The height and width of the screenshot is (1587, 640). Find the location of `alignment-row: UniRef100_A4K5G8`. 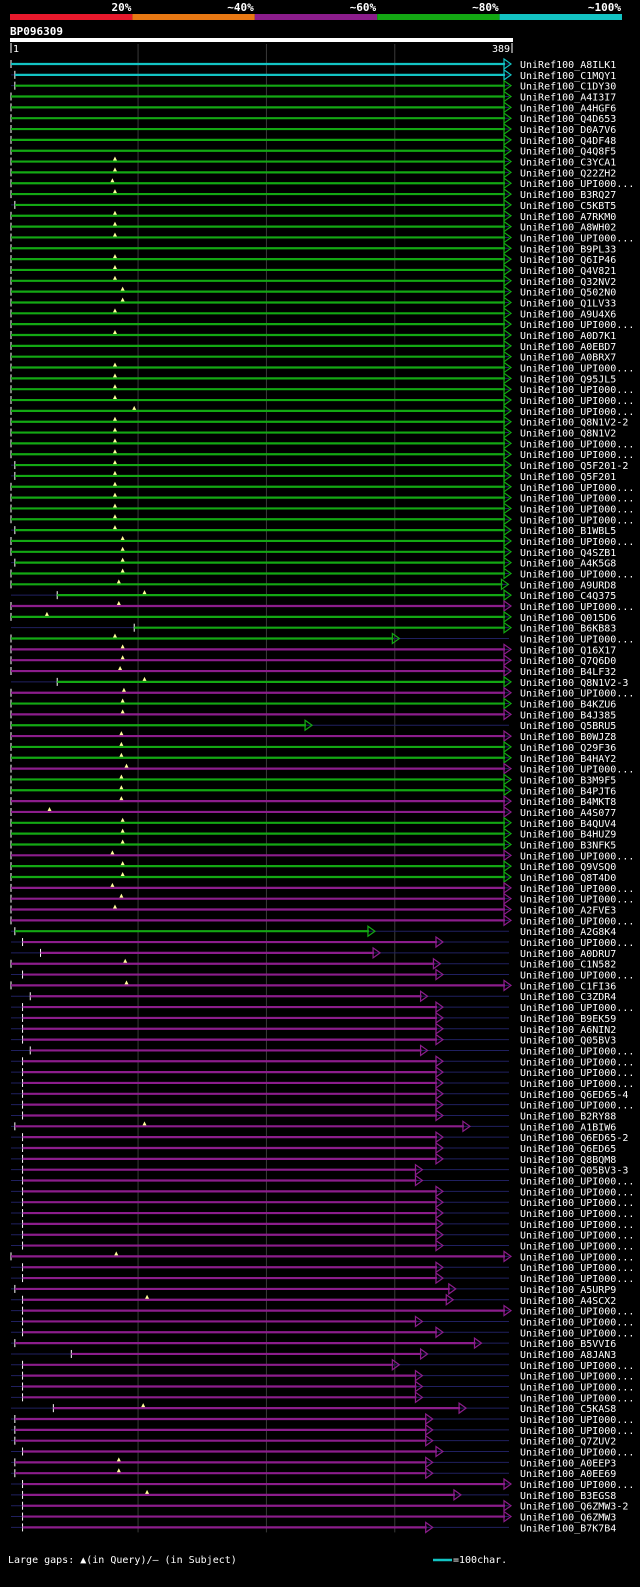

alignment-row: UniRef100_A4K5G8 is located at coordinates (313, 563).